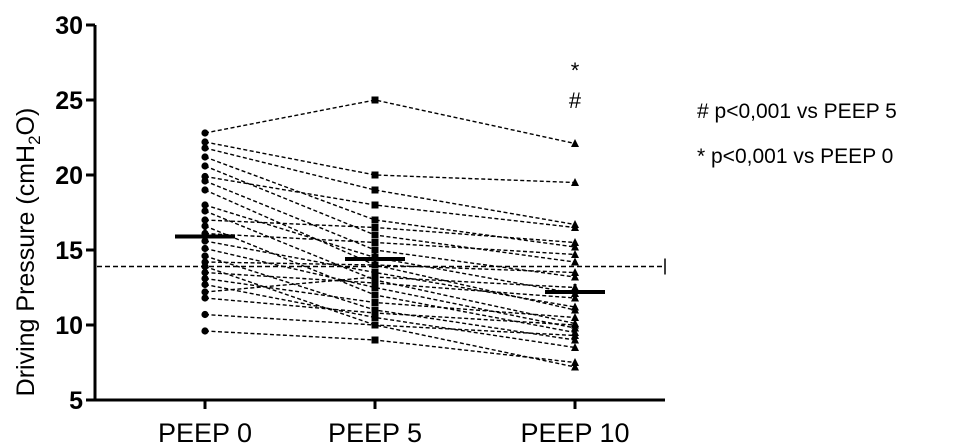  What do you see at coordinates (795, 156) in the screenshot?
I see `legend-entry-star: * p<0,001 vs PEEP 0` at bounding box center [795, 156].